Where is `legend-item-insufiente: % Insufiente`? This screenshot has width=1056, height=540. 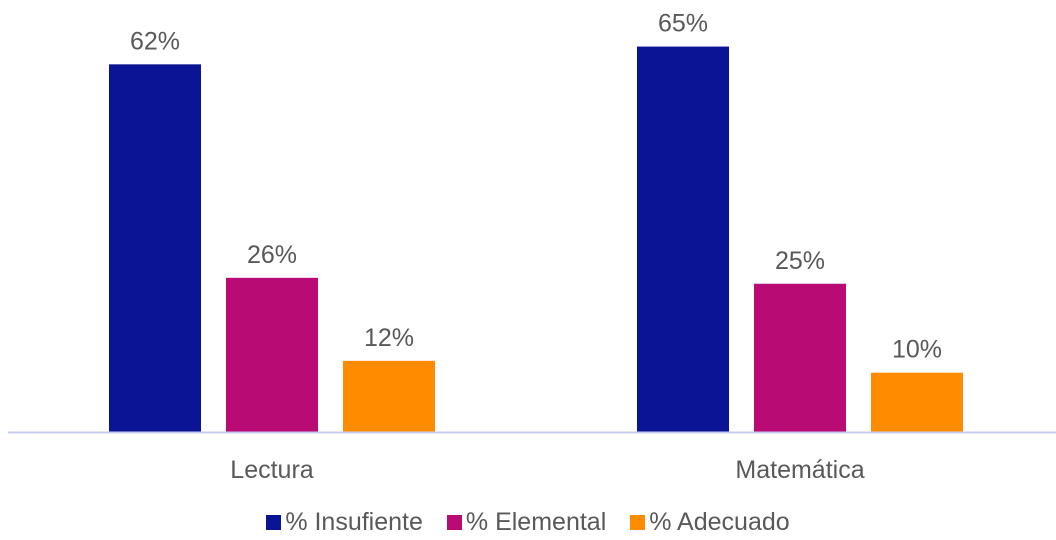 legend-item-insufiente: % Insufiente is located at coordinates (344, 522).